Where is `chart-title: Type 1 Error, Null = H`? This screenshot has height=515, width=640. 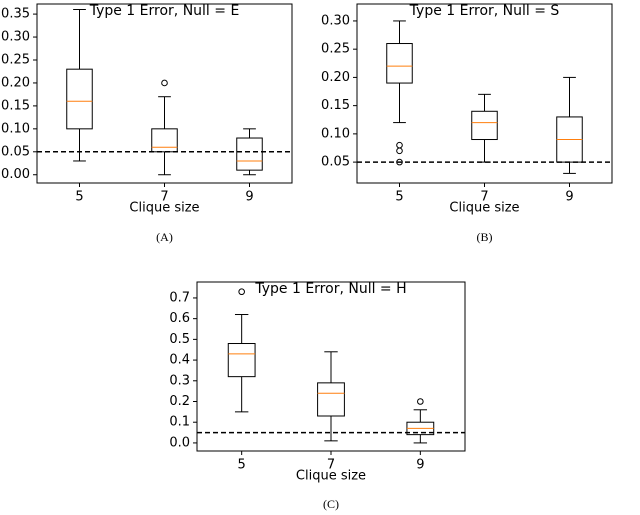 chart-title: Type 1 Error, Null = H is located at coordinates (330, 289).